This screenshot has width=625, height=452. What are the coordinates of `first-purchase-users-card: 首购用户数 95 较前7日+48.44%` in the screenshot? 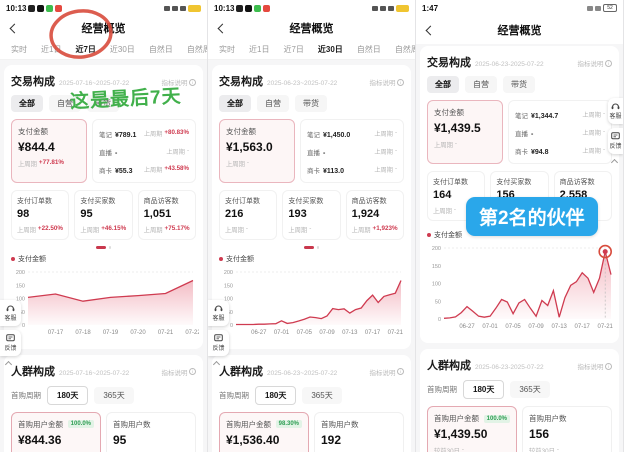 It's located at (151, 431).